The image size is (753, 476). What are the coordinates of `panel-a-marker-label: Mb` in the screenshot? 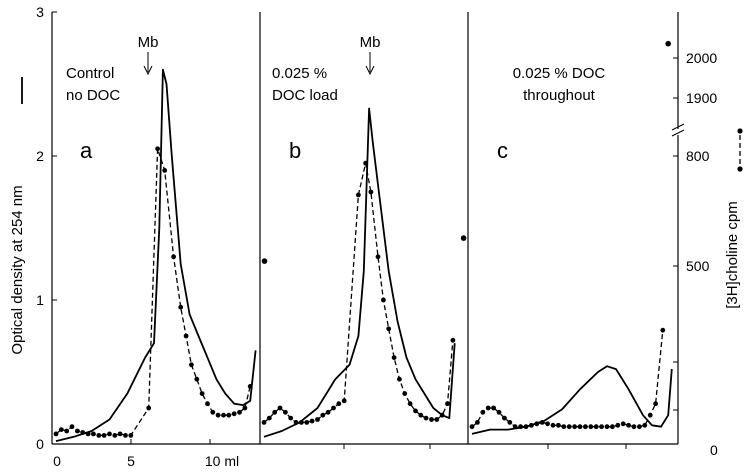 It's located at (148, 42).